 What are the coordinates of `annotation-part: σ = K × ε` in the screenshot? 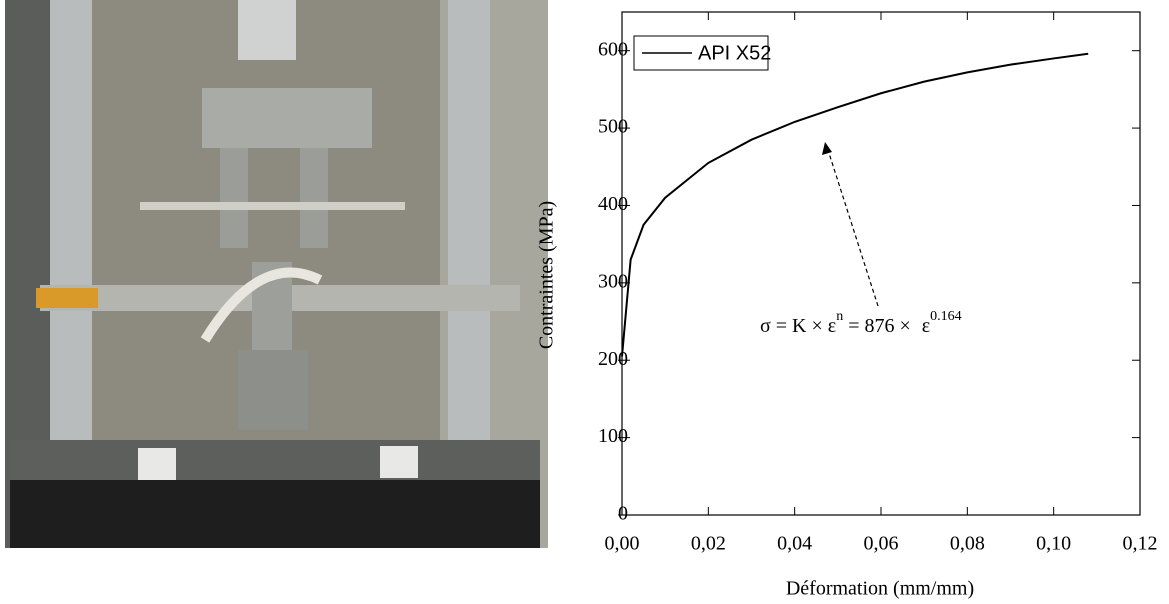 It's located at (798, 326).